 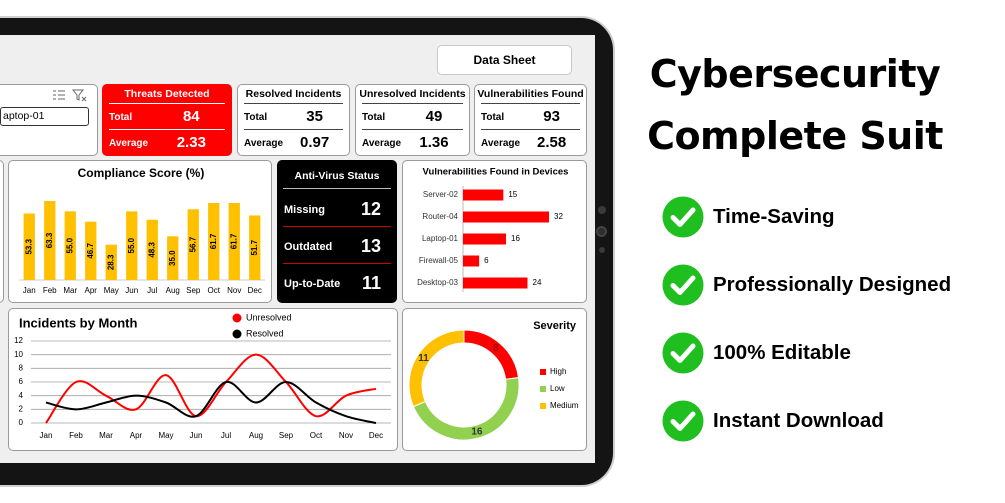 What do you see at coordinates (90, 251) in the screenshot?
I see `data-label: 46.7` at bounding box center [90, 251].